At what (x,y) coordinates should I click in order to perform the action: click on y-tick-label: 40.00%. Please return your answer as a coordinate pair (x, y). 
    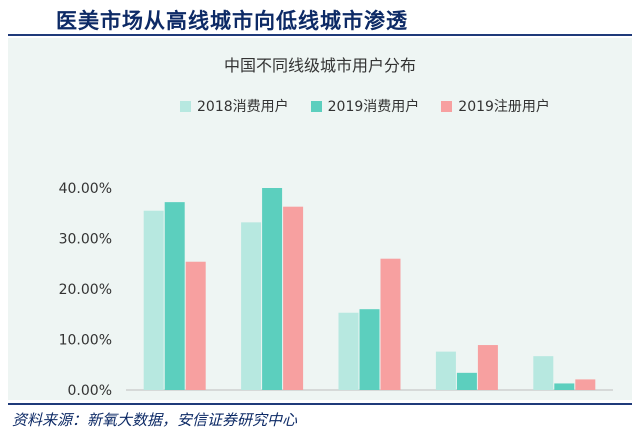
    Looking at the image, I should click on (85, 189).